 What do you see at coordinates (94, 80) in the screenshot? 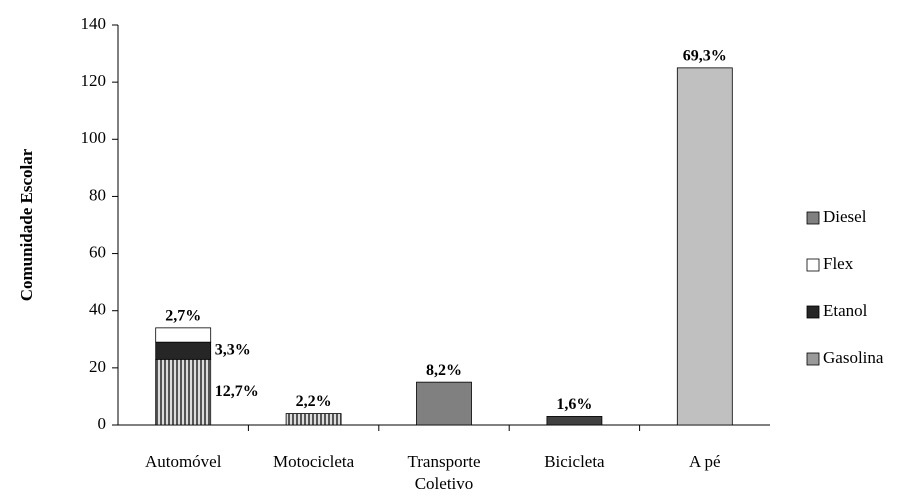
I see `y-tick-label: 120` at bounding box center [94, 80].